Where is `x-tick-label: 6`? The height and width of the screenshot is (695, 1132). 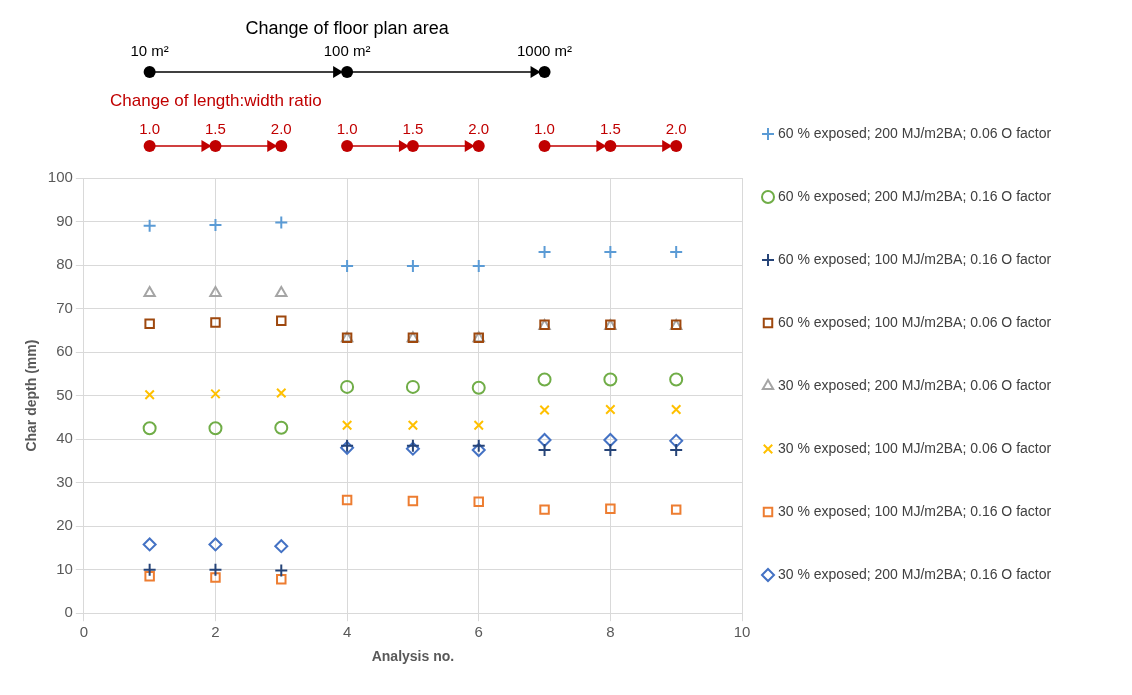 x-tick-label: 6 is located at coordinates (478, 632).